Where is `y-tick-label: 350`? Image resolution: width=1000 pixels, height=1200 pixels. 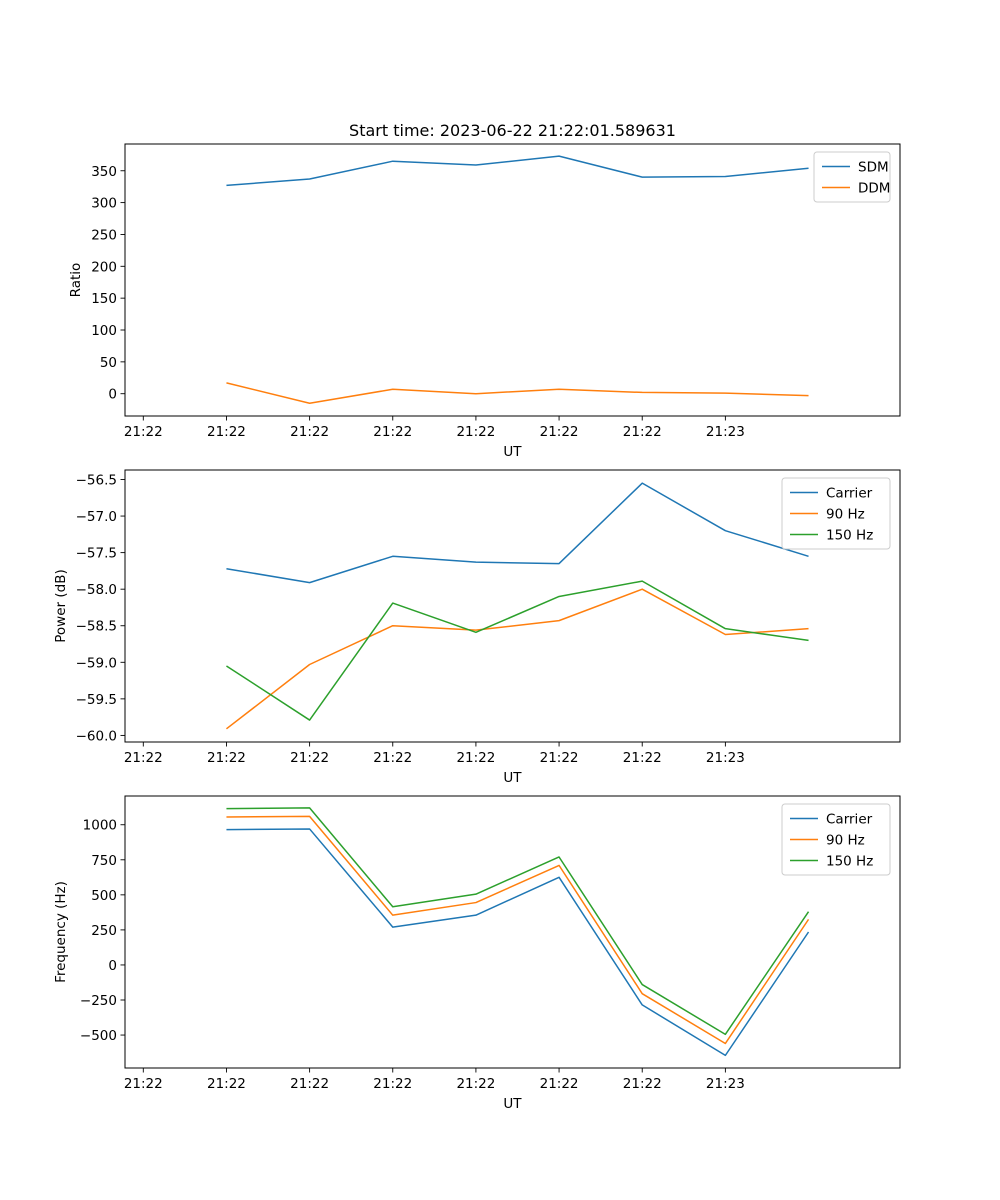 y-tick-label: 350 is located at coordinates (104, 172).